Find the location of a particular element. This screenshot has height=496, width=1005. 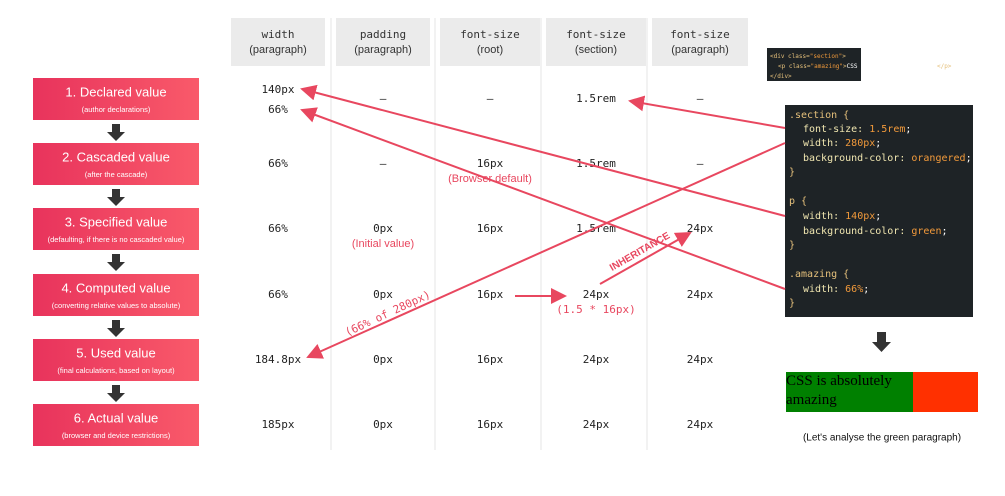

code-line: .amazing { is located at coordinates (819, 274).